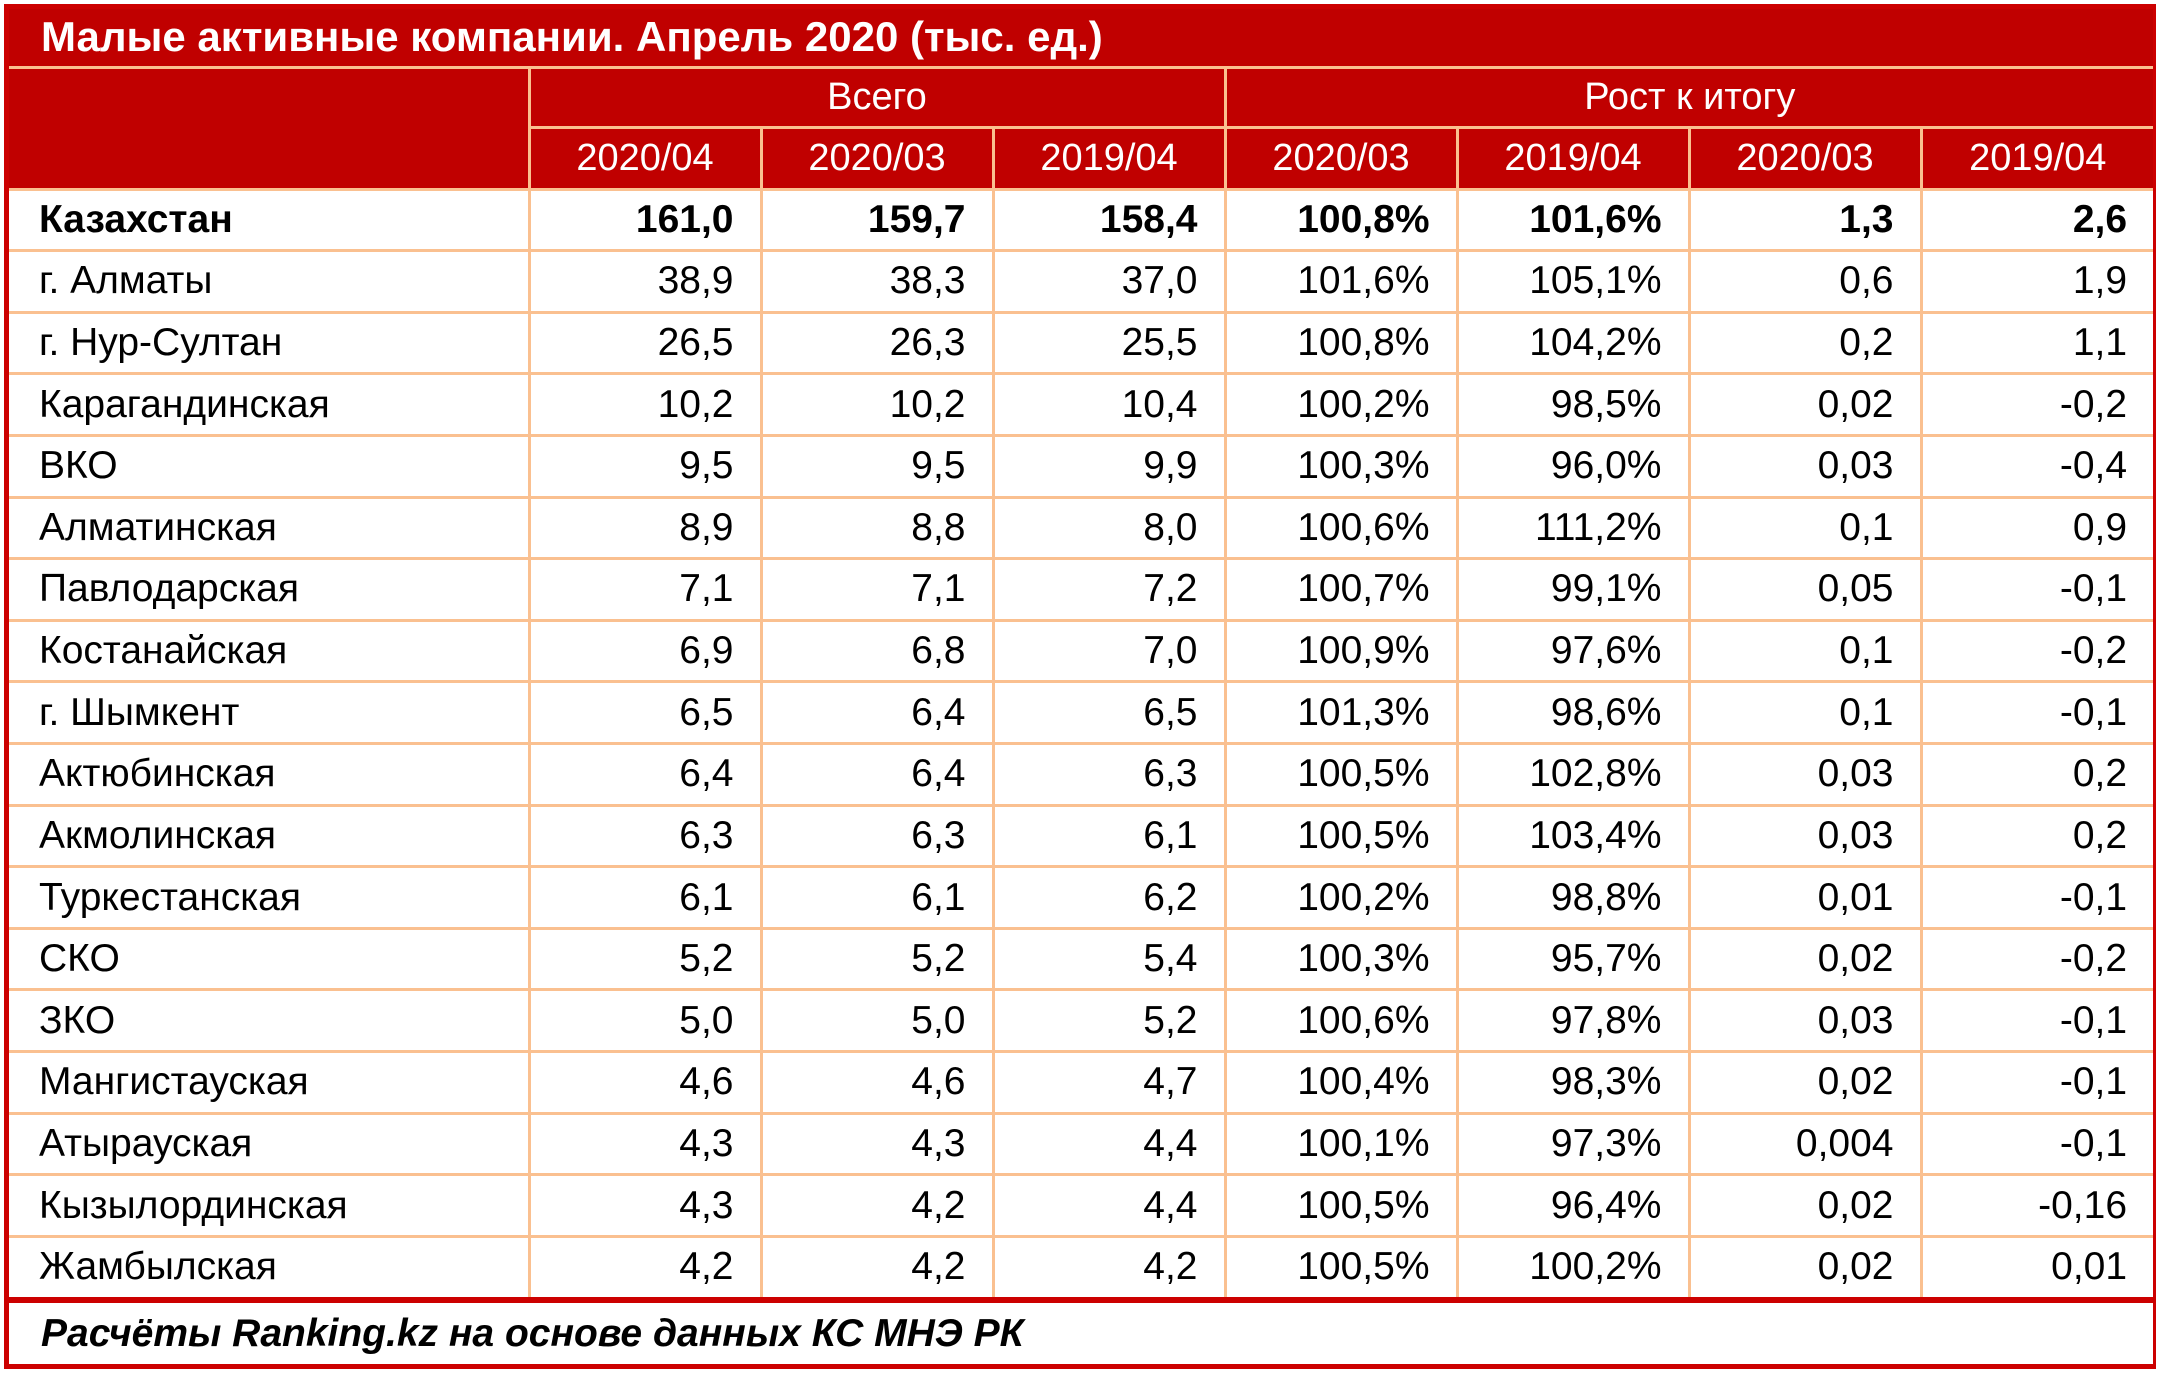 The image size is (2160, 1373). Describe the element at coordinates (1573, 1205) in the screenshot. I see `value-cell-growth-pct-2019-04: 96,4%` at that location.